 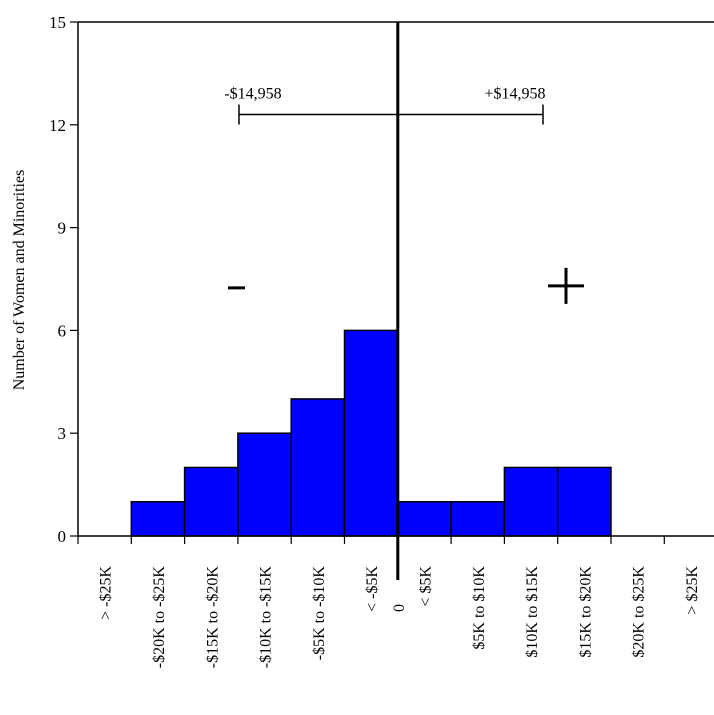 What do you see at coordinates (57, 22) in the screenshot?
I see `y-tick-label-5: 15` at bounding box center [57, 22].